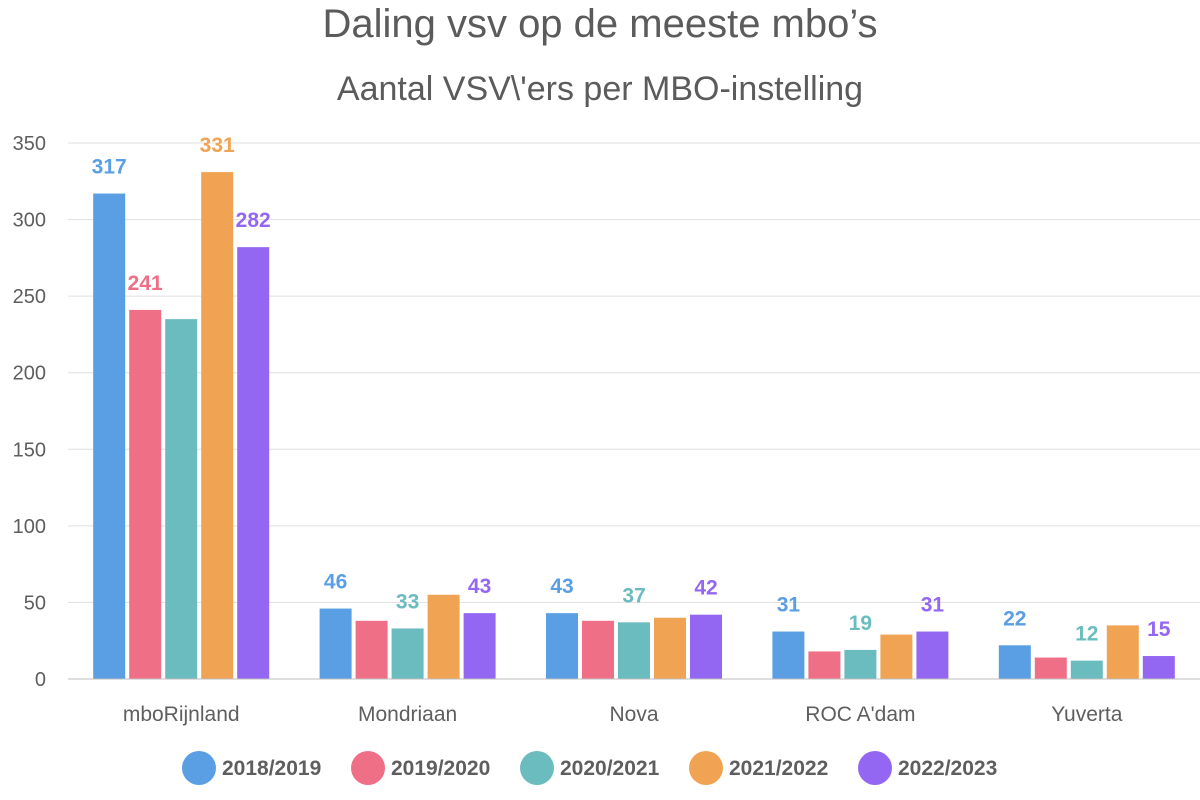 The width and height of the screenshot is (1200, 800). What do you see at coordinates (407, 601) in the screenshot?
I see `data-label: 33` at bounding box center [407, 601].